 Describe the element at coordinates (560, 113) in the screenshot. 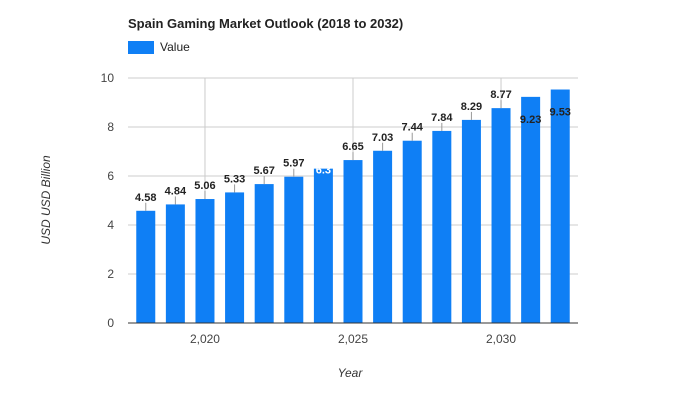

I see `data-label: 9.53` at that location.